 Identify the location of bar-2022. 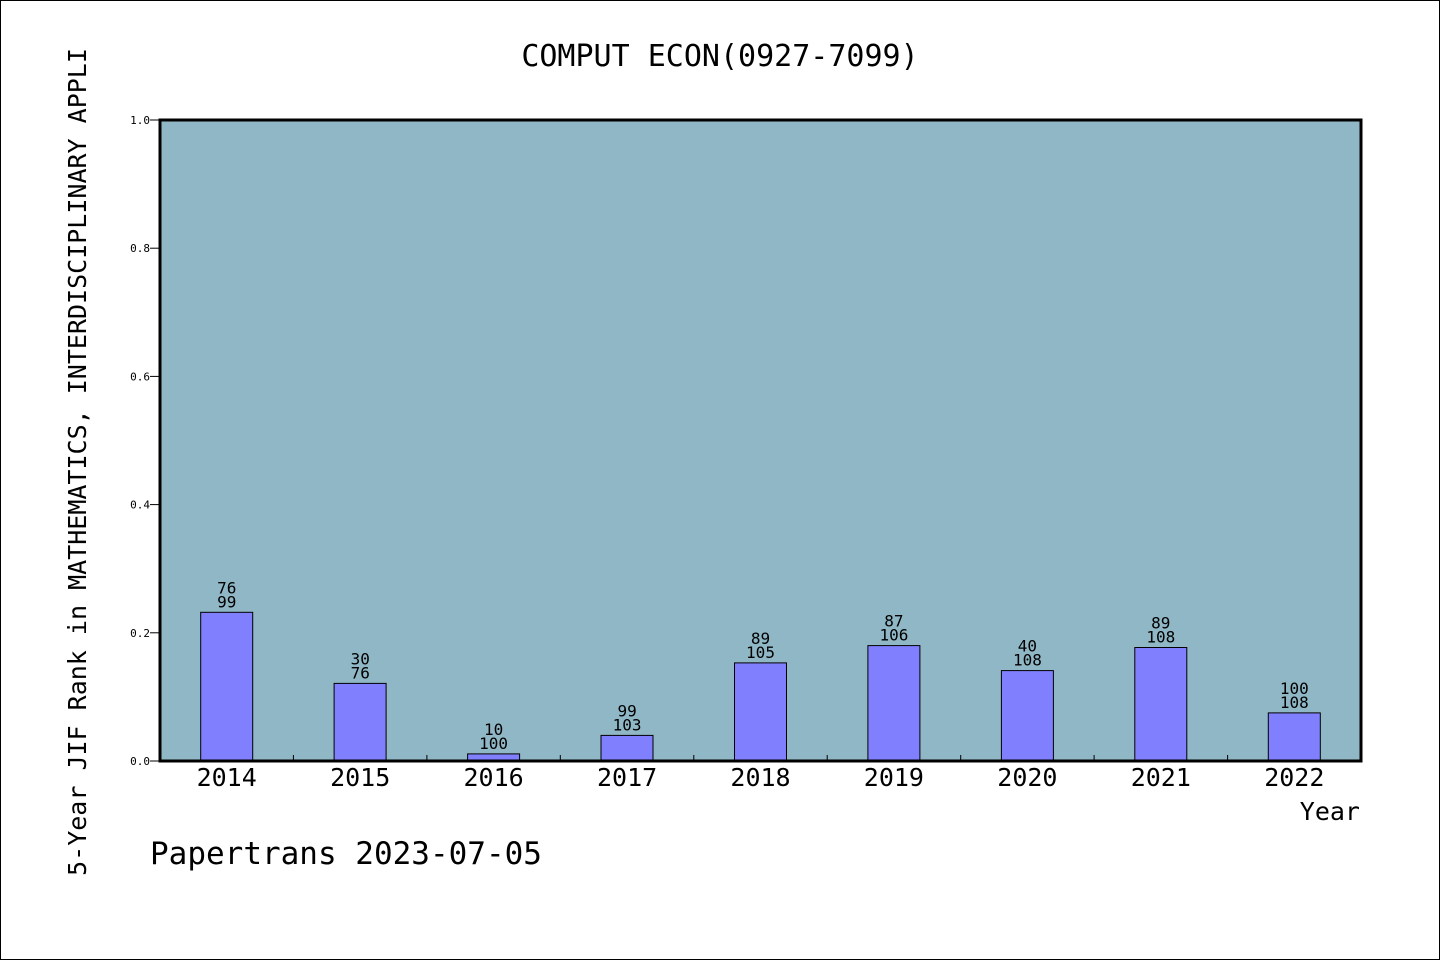
(1294, 737).